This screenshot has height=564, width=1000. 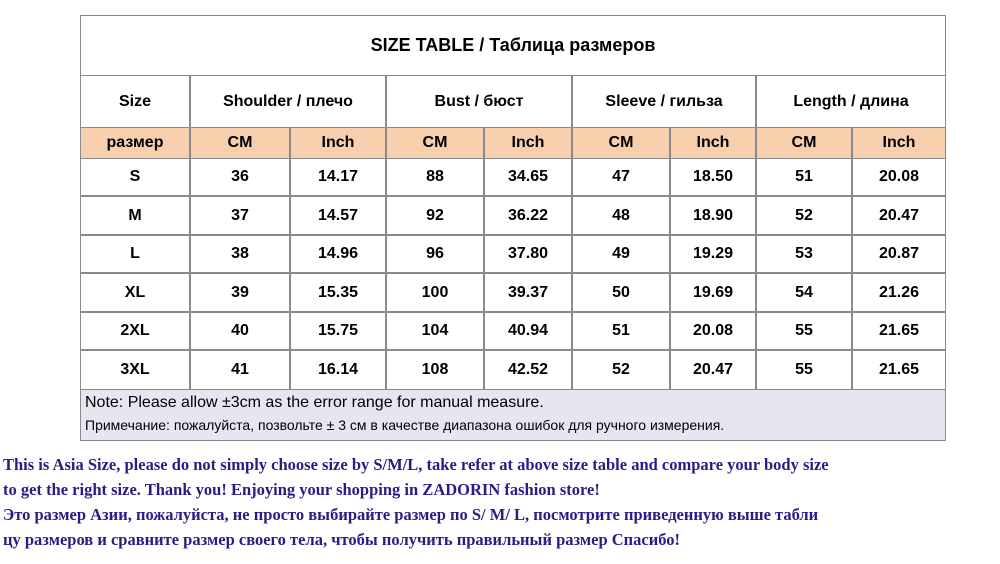 I want to click on header-cell: Sleeve / гильза, so click(x=664, y=101).